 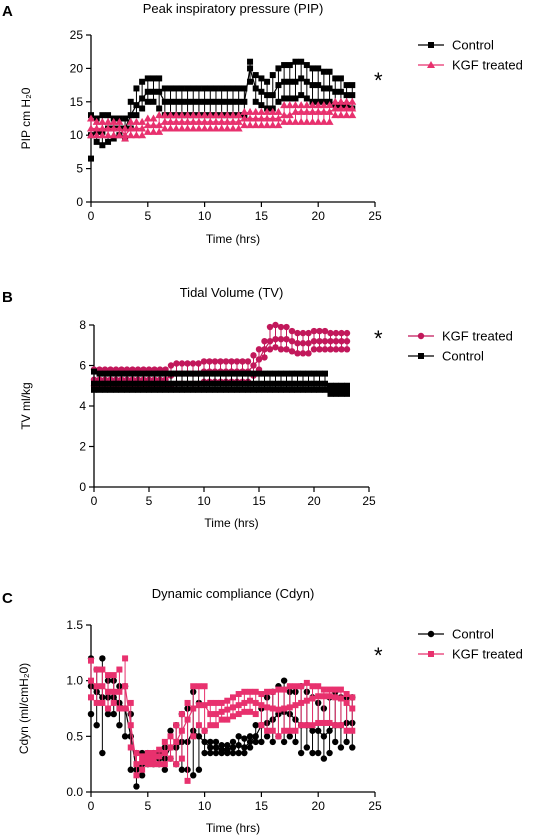 What do you see at coordinates (477, 336) in the screenshot?
I see `legend-label: KGF treated` at bounding box center [477, 336].